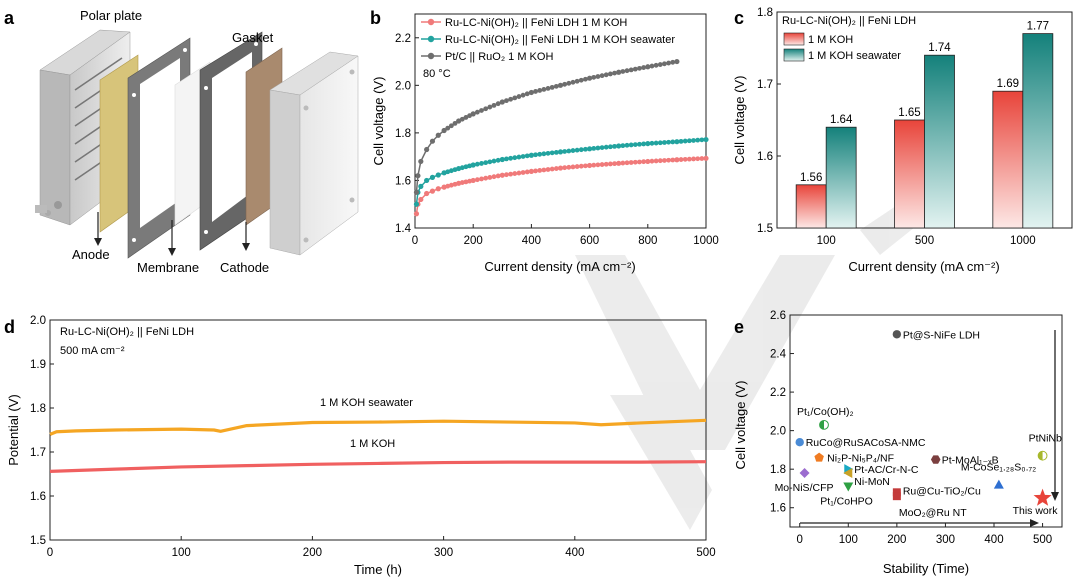 This screenshot has width=1080, height=587. Describe the element at coordinates (945, 540) in the screenshot. I see `e-xtick-label: 300` at that location.